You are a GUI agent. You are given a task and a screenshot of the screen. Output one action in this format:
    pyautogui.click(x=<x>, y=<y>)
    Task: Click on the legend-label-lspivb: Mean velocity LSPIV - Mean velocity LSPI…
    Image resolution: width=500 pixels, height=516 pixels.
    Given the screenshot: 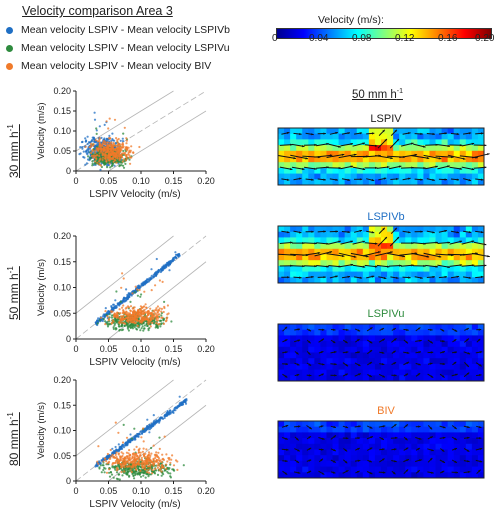 What is the action you would take?
    pyautogui.click(x=125, y=30)
    